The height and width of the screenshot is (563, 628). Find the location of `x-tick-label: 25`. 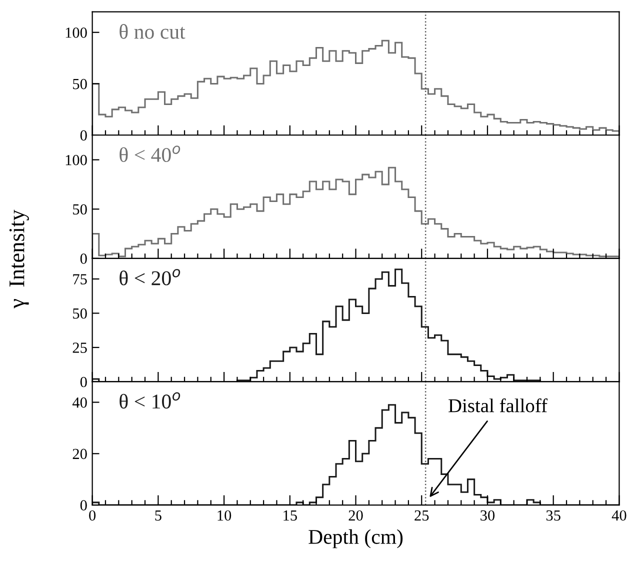

x-tick-label: 25 is located at coordinates (421, 515).